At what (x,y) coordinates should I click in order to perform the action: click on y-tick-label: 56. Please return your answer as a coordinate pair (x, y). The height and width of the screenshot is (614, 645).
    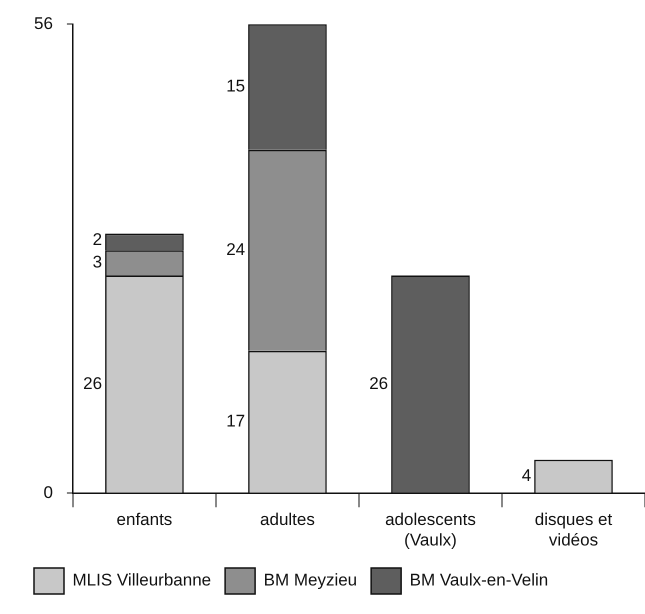
    Looking at the image, I should click on (43, 23).